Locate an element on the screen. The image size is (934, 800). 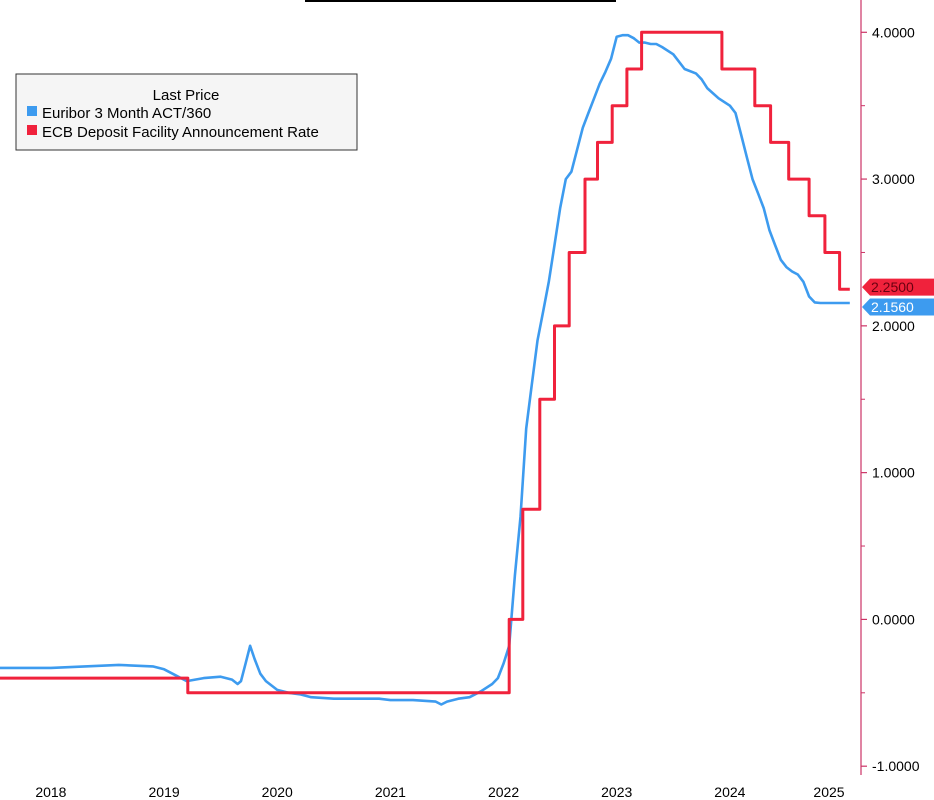
x-tick-label-4: 2022 is located at coordinates (503, 792).